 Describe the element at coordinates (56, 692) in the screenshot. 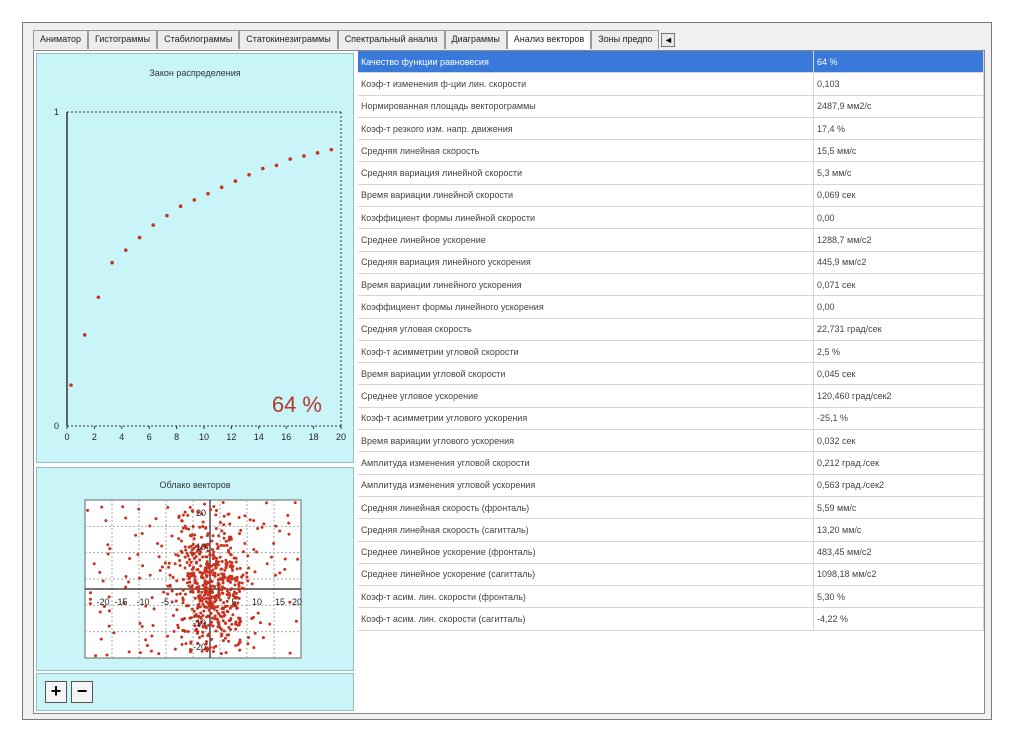

I see `zoom-in-button: +` at that location.